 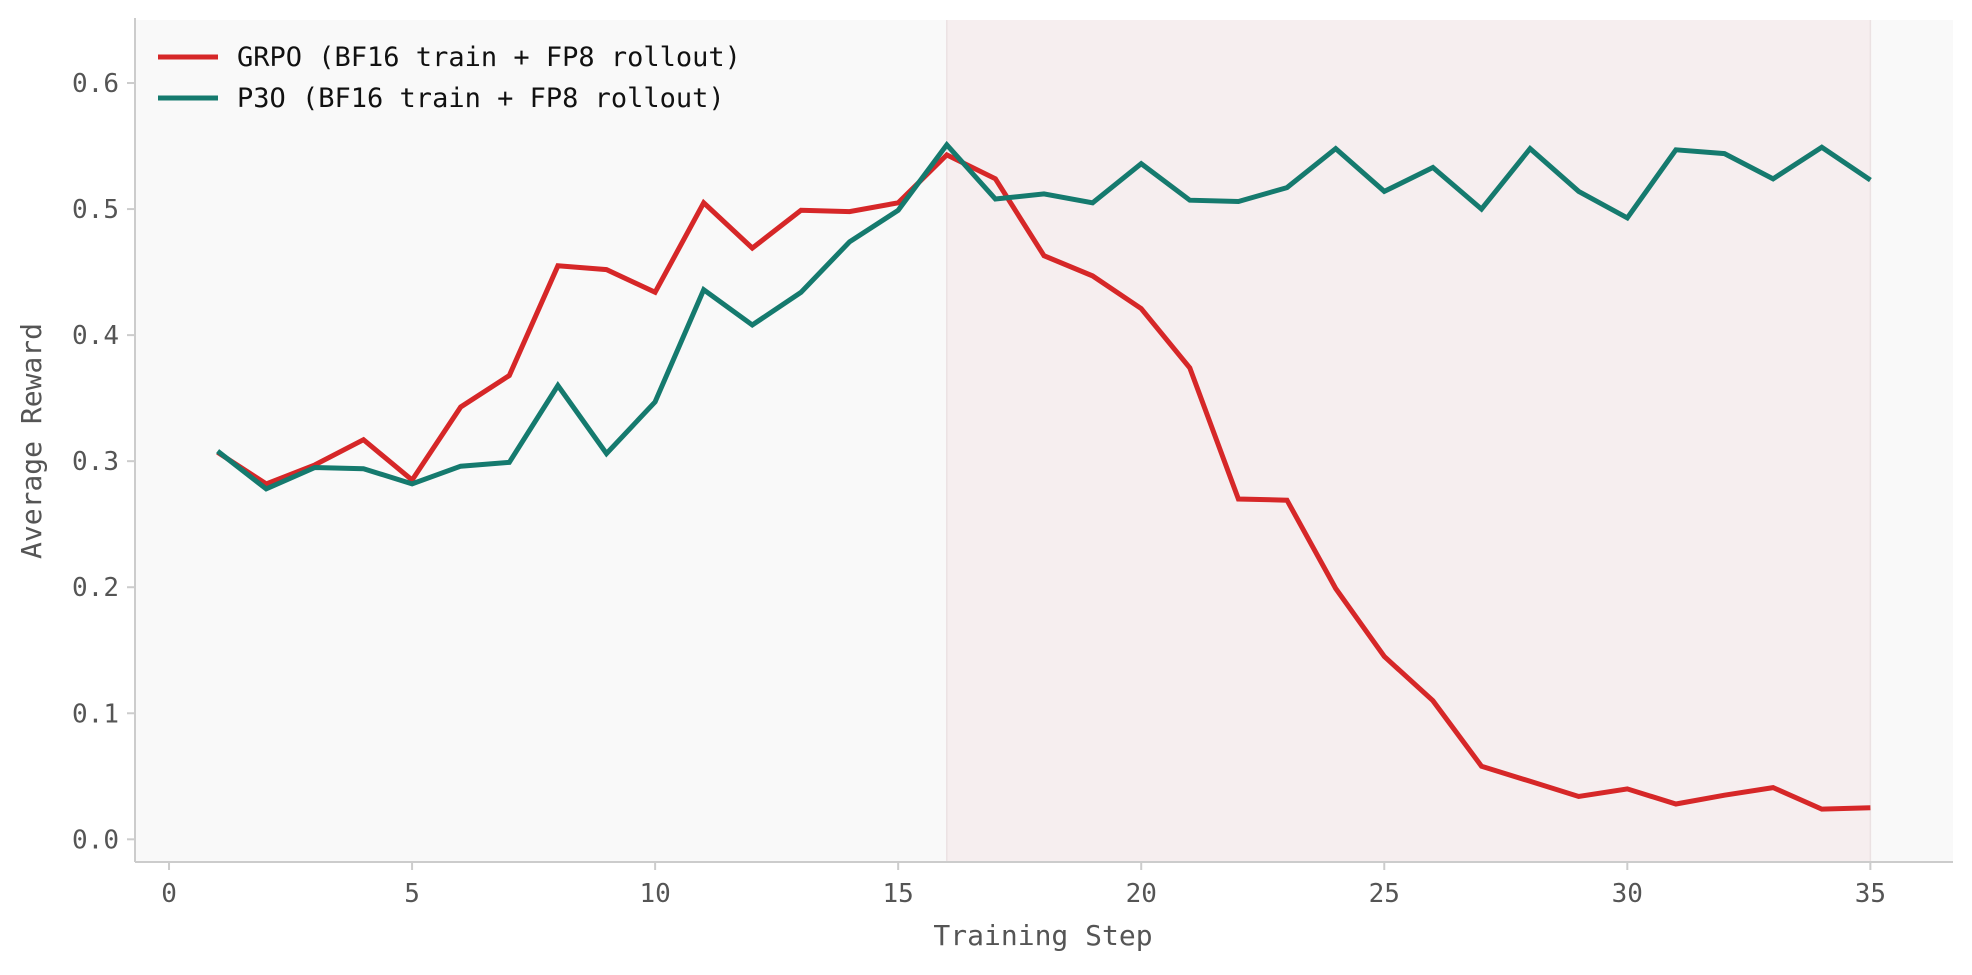 What do you see at coordinates (1870, 894) in the screenshot?
I see `x-tick-label: 35` at bounding box center [1870, 894].